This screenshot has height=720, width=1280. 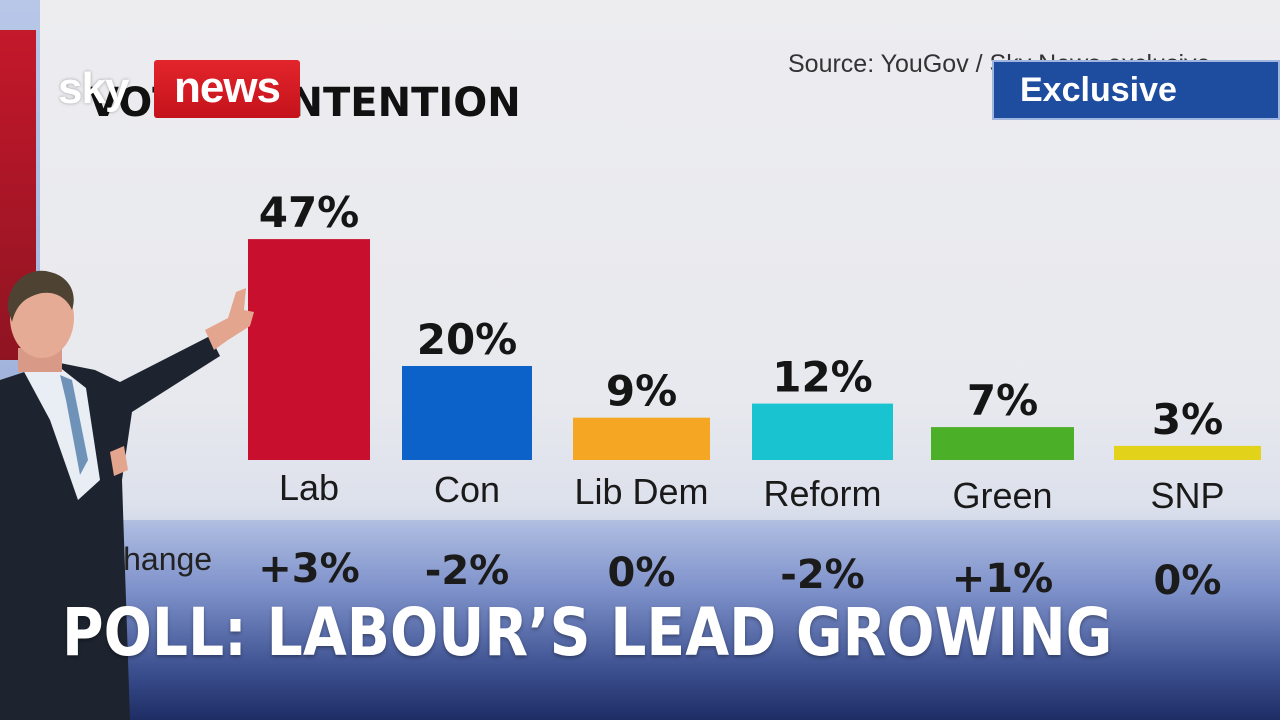 What do you see at coordinates (641, 391) in the screenshot?
I see `bar-value-label: 9%` at bounding box center [641, 391].